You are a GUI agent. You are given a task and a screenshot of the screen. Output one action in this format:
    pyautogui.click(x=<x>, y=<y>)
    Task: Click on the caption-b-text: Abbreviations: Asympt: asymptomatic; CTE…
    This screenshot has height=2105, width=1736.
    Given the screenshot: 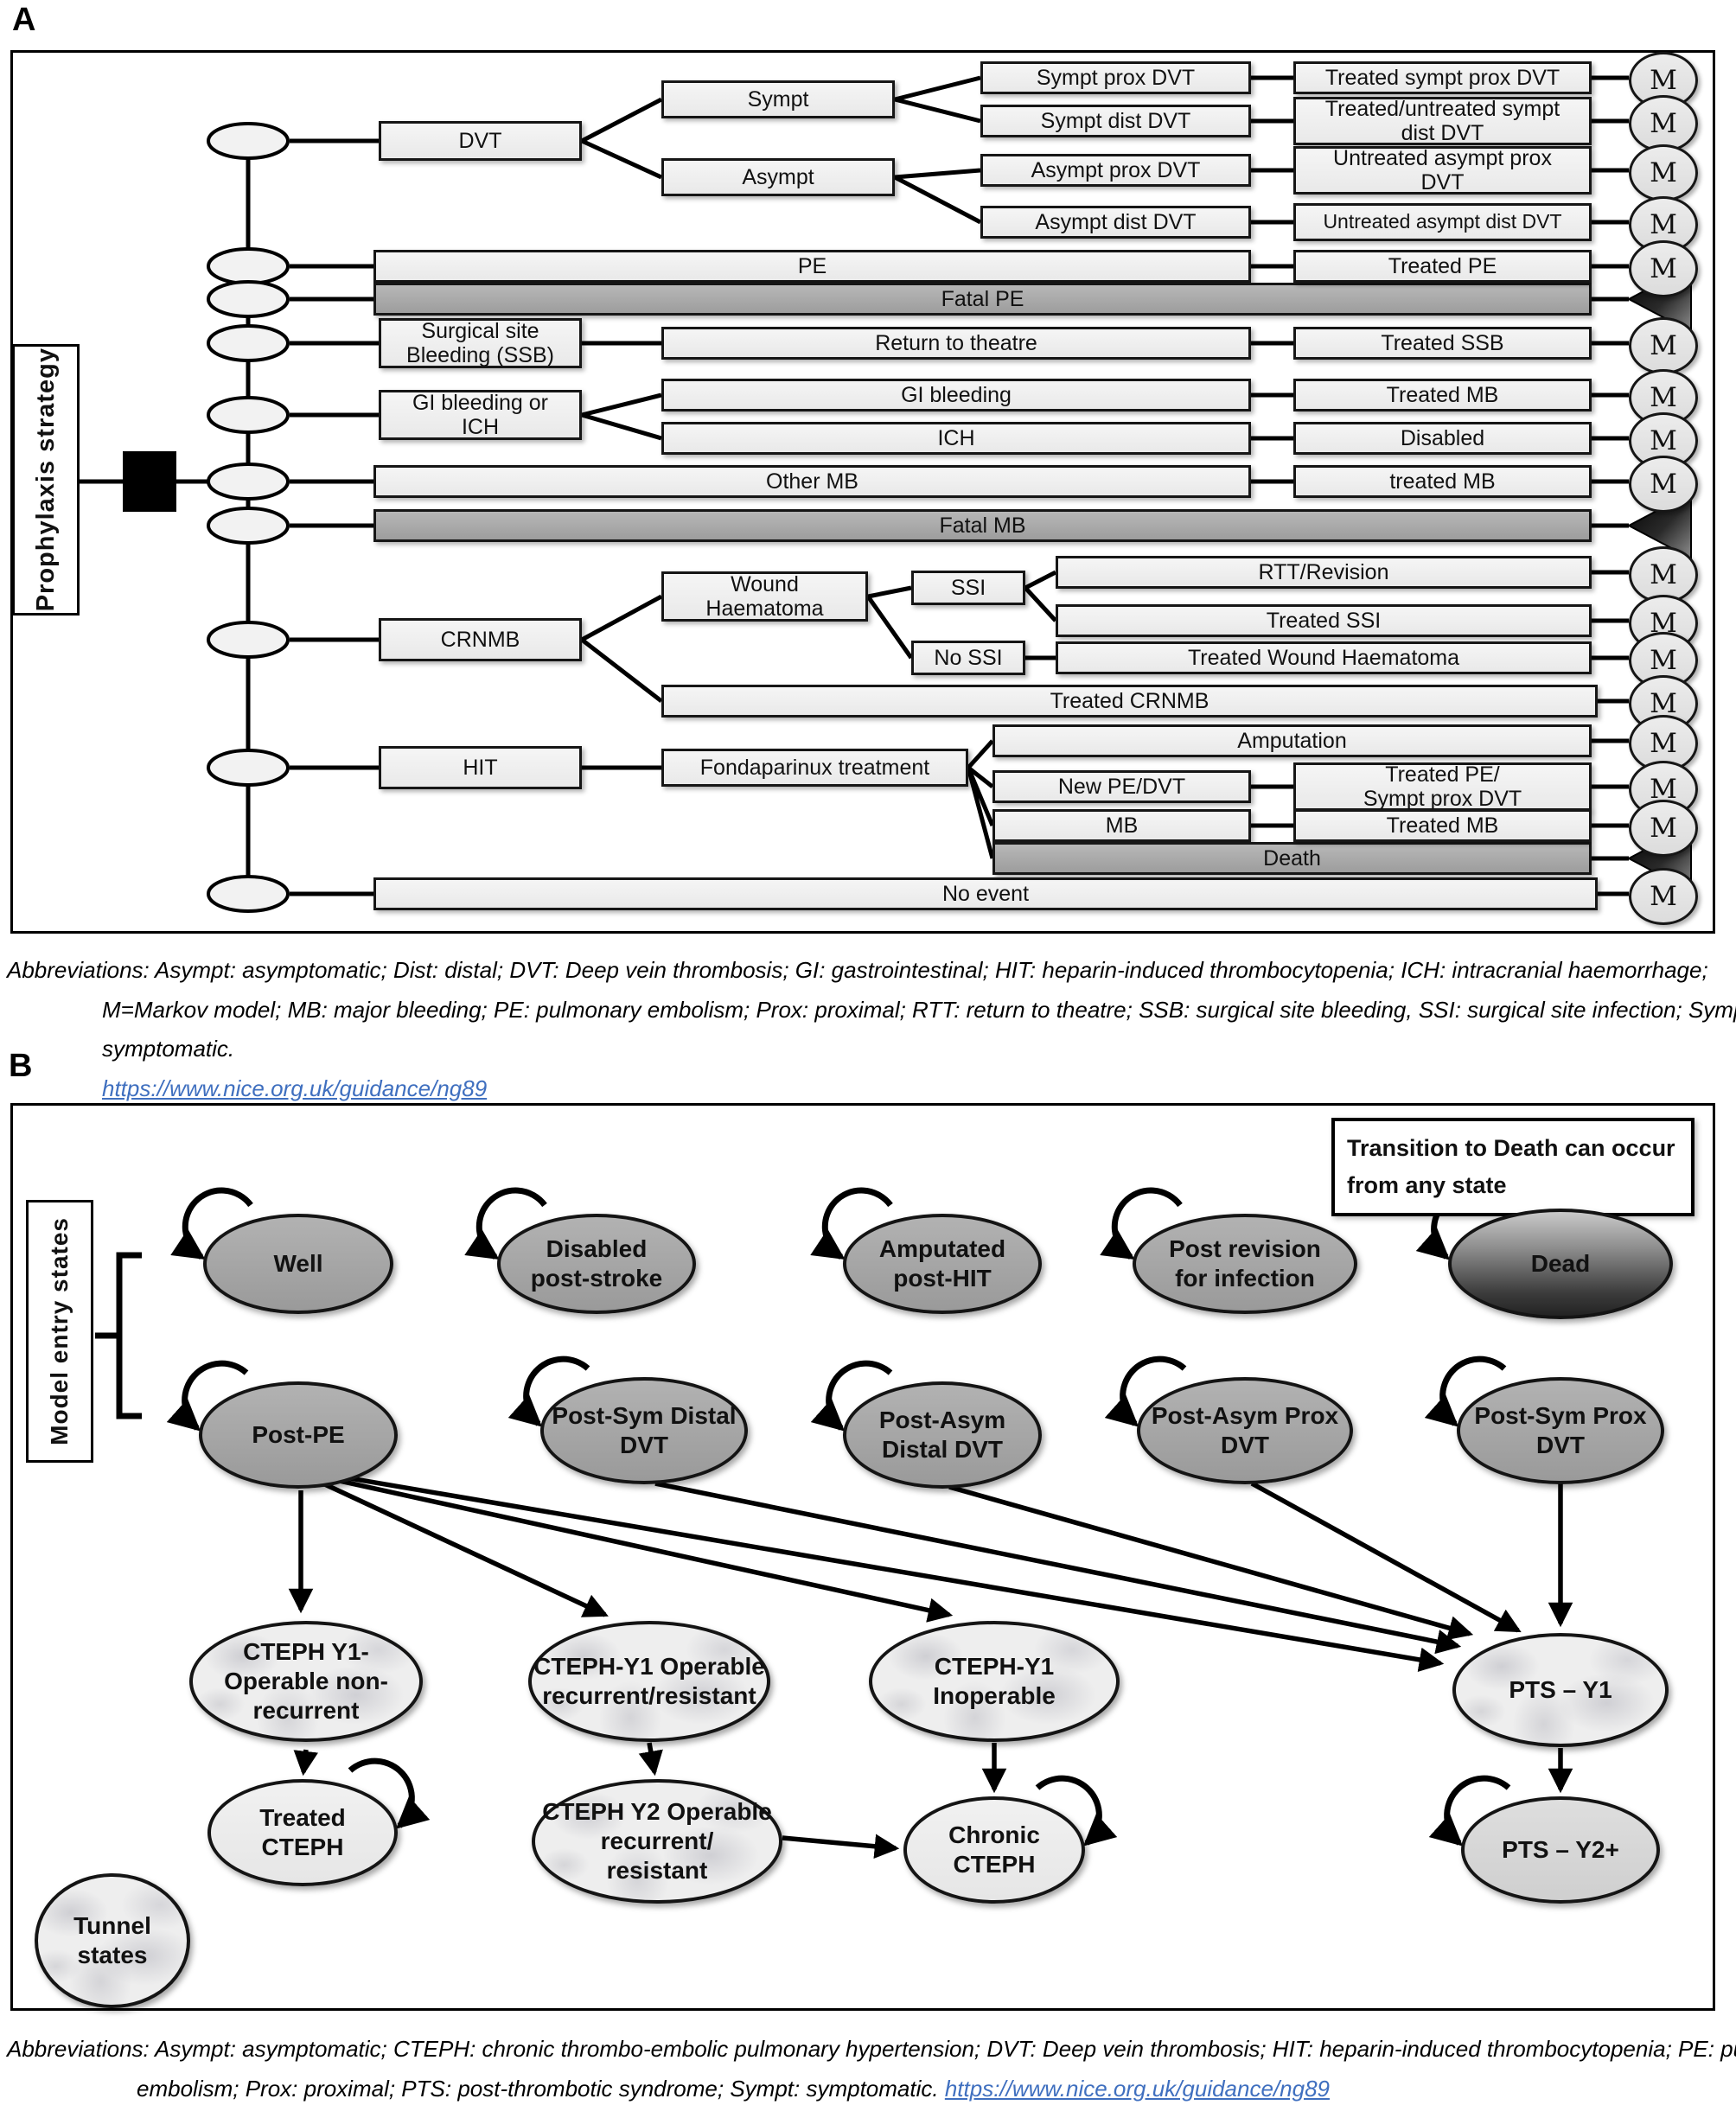 What is the action you would take?
    pyautogui.click(x=871, y=2069)
    